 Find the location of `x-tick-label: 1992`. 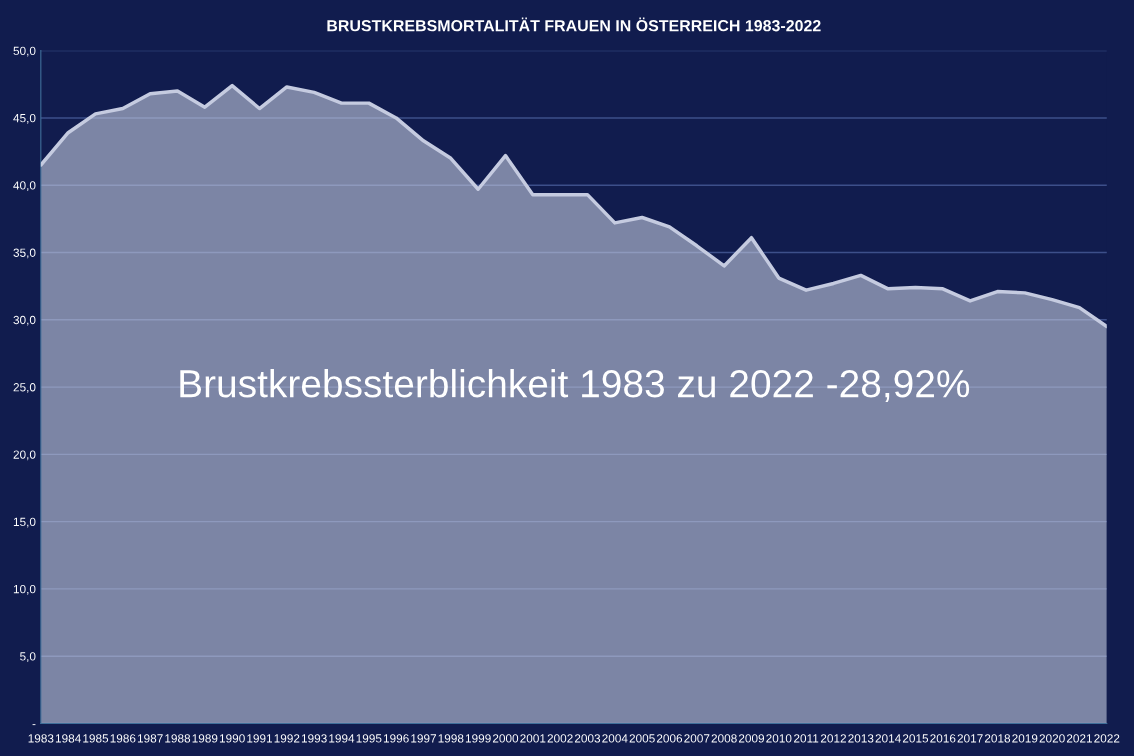

x-tick-label: 1992 is located at coordinates (287, 738).